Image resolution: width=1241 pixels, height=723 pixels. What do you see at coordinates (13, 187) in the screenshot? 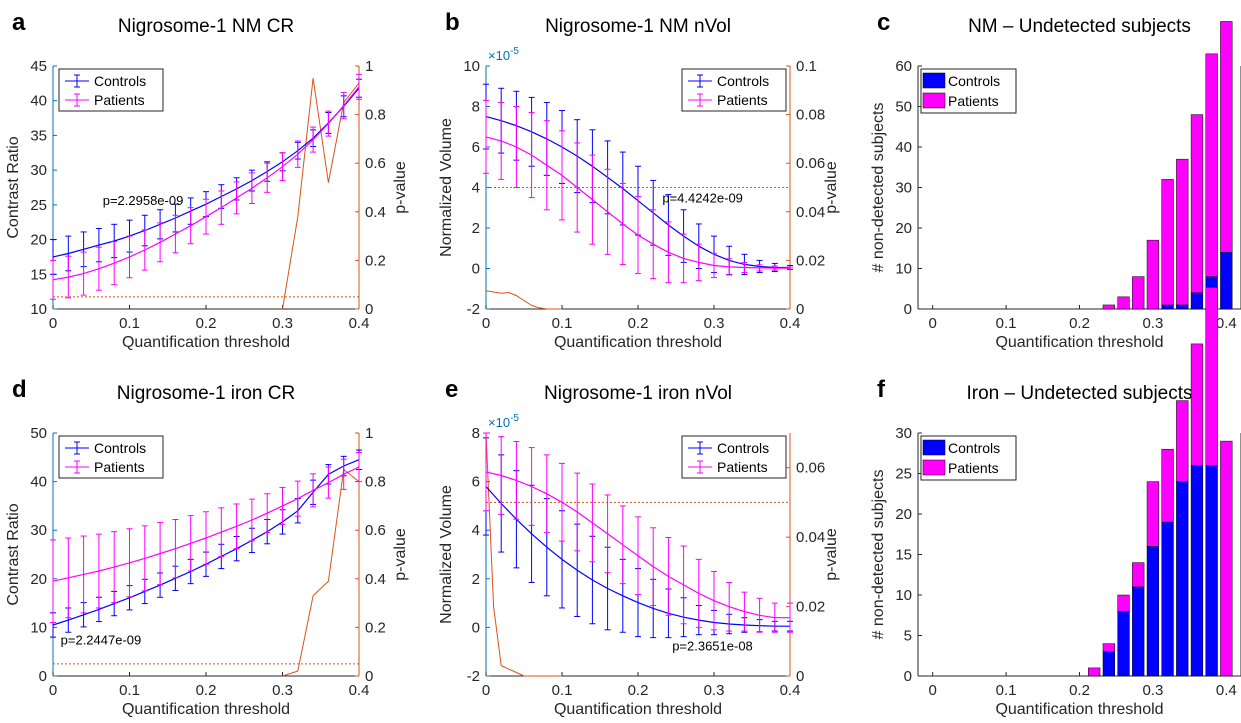
I see `y-axis-label: Contrast Ratio` at bounding box center [13, 187].